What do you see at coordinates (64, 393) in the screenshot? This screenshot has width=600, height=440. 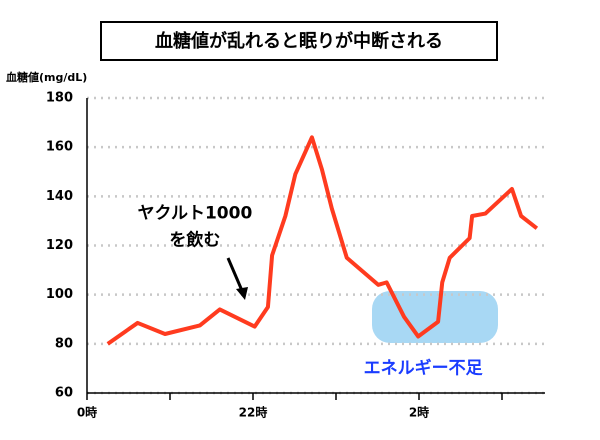 I see `y-tick-label: 60` at bounding box center [64, 393].